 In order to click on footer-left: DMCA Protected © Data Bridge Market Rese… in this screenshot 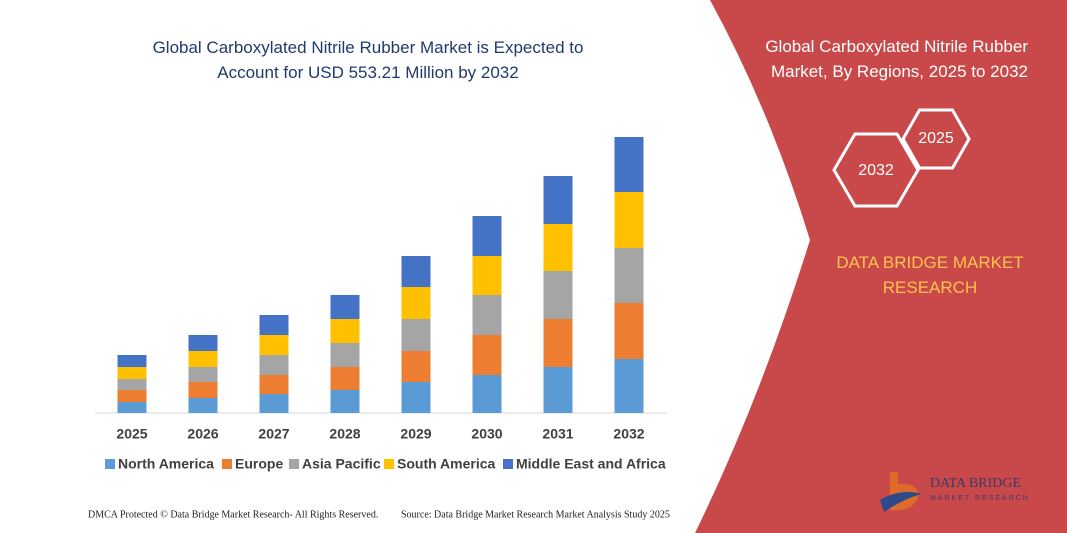, I will do `click(233, 514)`.